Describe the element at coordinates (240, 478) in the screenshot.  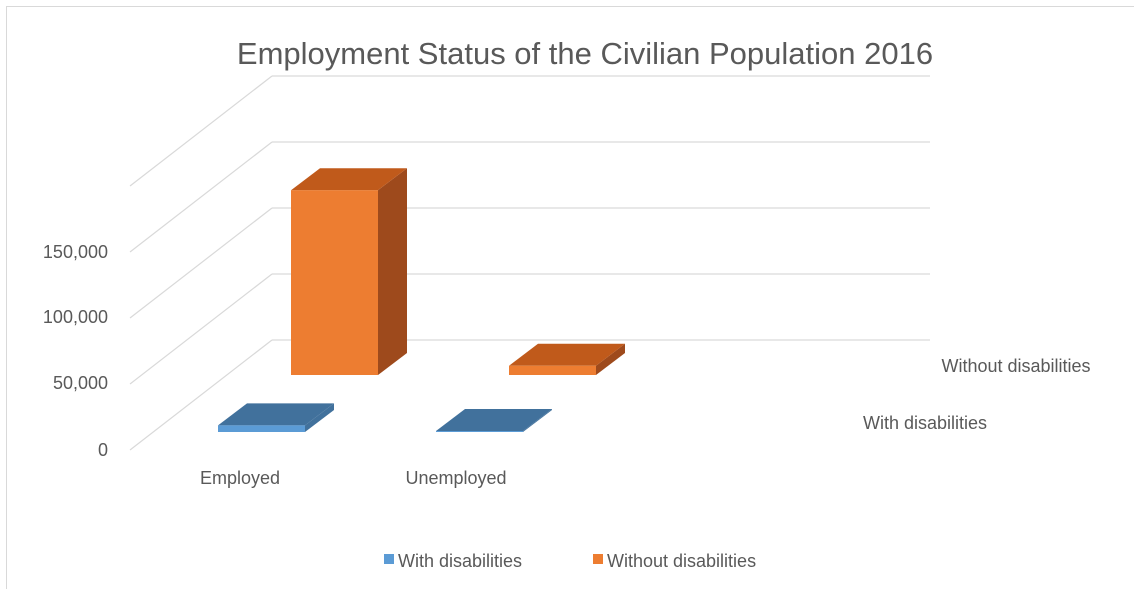
I see `category-label-employed: Employed` at that location.